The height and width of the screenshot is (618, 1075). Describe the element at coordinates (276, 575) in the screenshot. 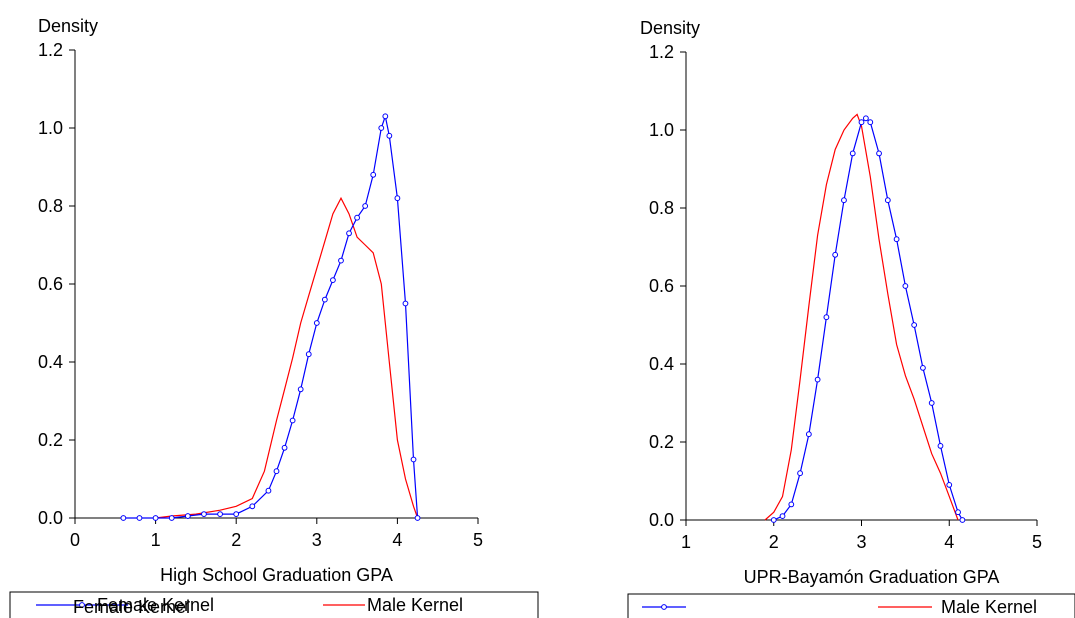

I see `x-axis-label: High School Graduation GPA` at that location.